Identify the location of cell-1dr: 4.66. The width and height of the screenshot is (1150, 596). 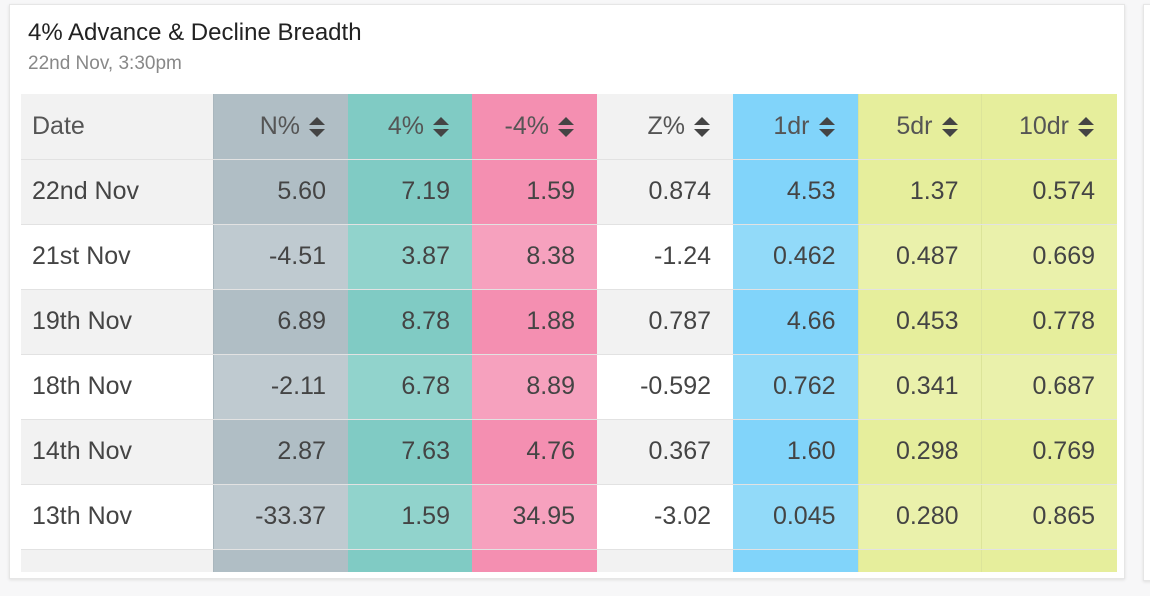
(795, 322).